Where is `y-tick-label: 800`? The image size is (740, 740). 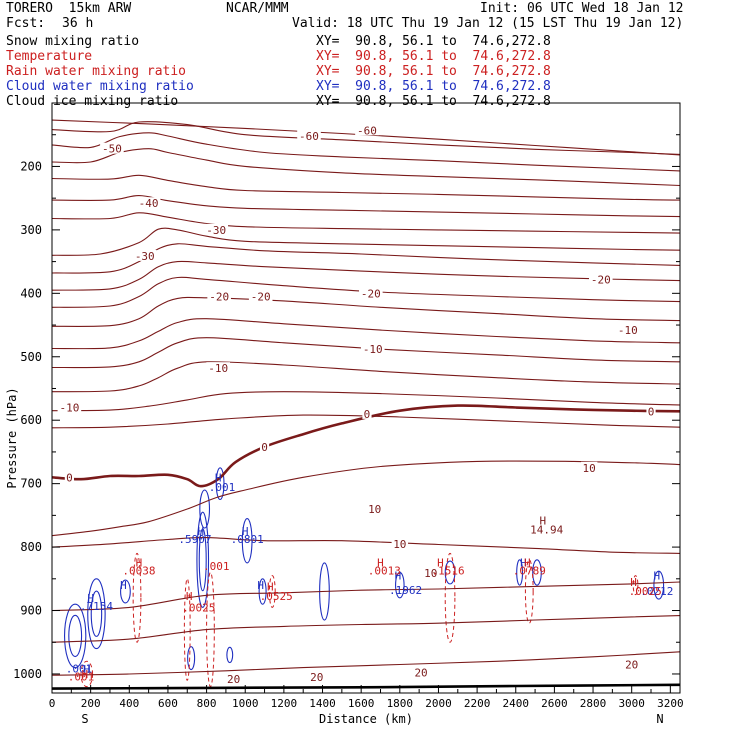 y-tick-label: 800 is located at coordinates (31, 547).